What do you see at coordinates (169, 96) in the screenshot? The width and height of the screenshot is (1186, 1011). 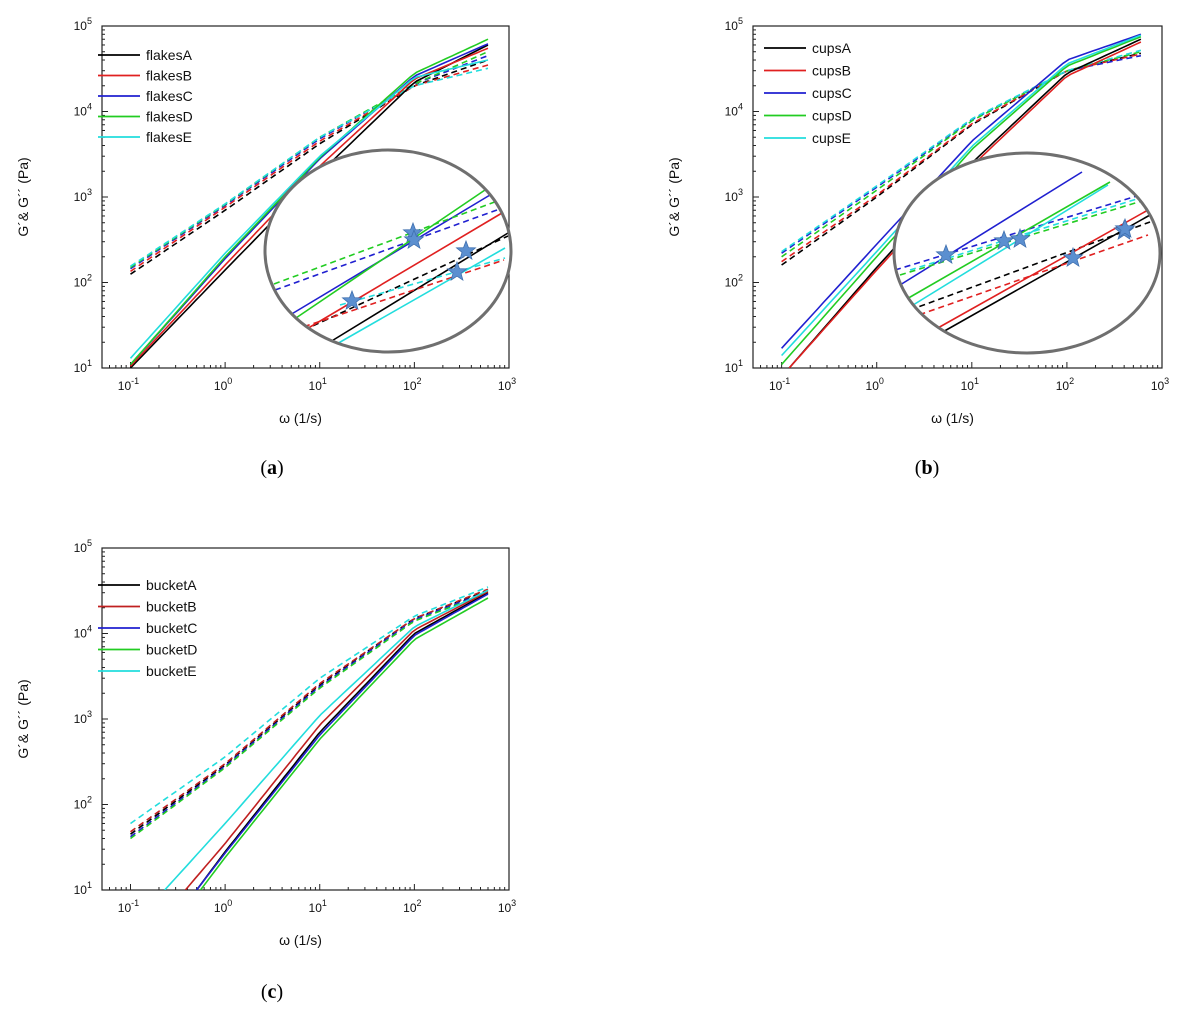 I see `legend-label: flakesC` at bounding box center [169, 96].